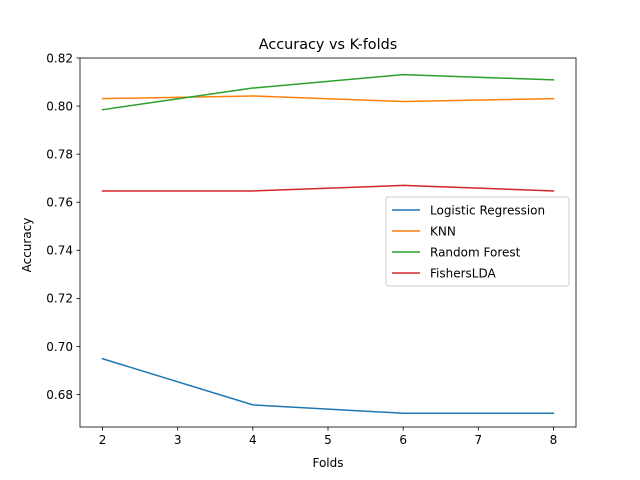 The width and height of the screenshot is (640, 480). What do you see at coordinates (475, 252) in the screenshot?
I see `legend-label: Random Forest` at bounding box center [475, 252].